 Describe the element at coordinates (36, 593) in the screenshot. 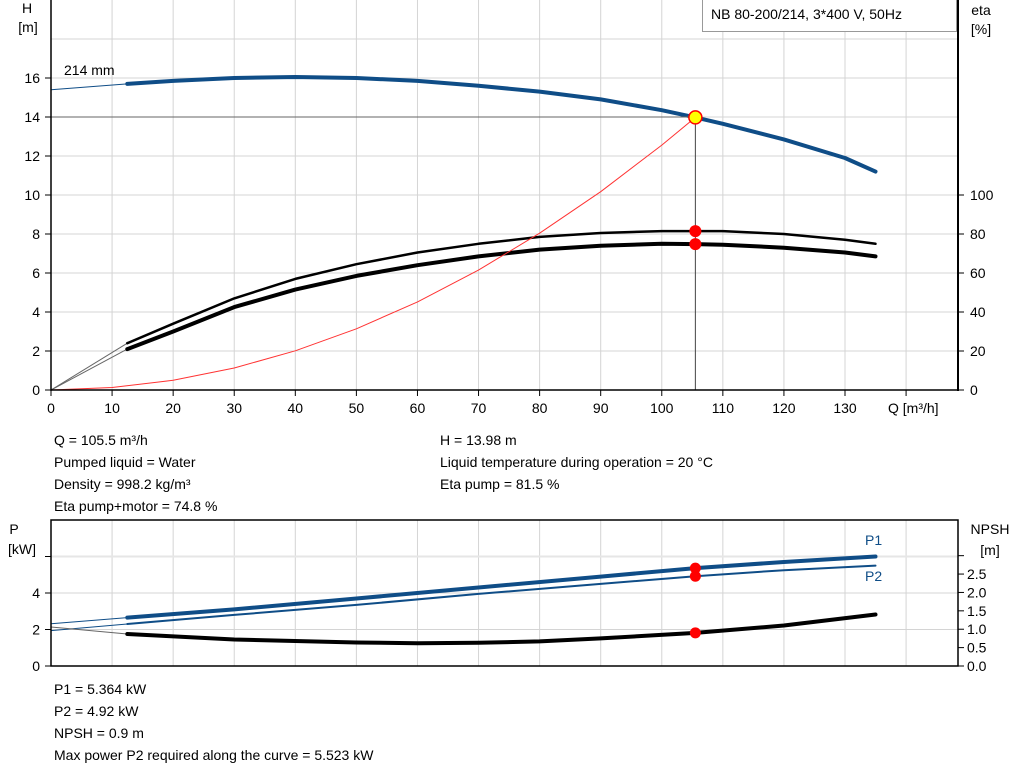

I see `p-tick-label: 4` at that location.